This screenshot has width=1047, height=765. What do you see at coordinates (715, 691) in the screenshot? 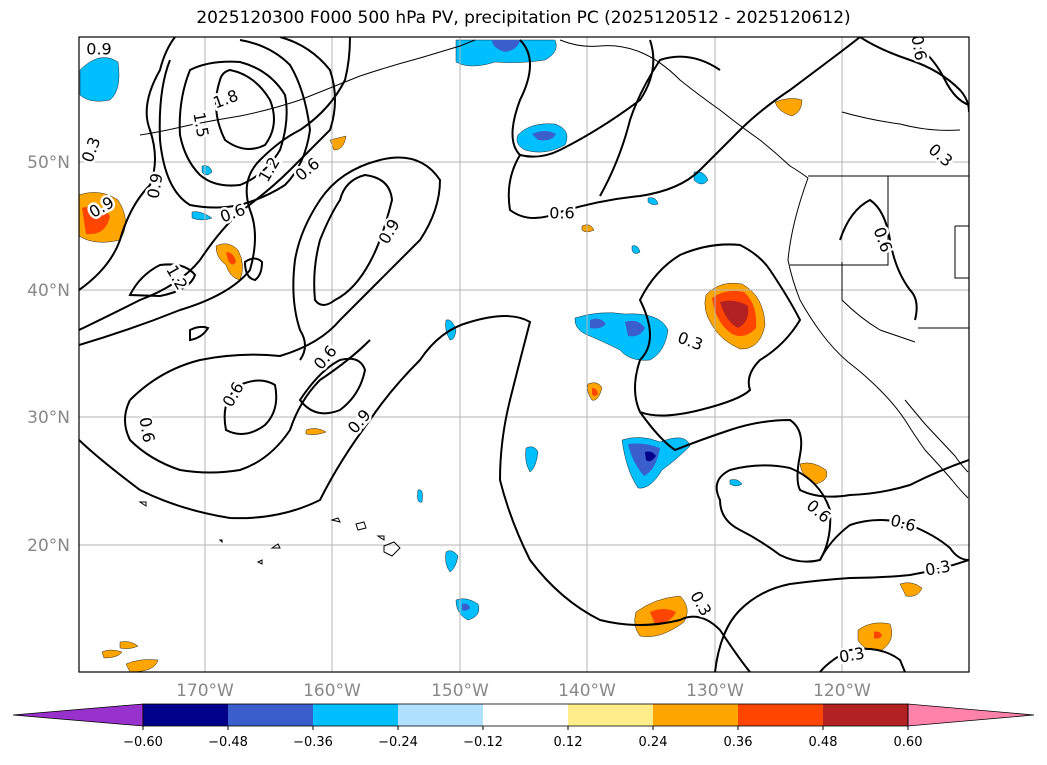
I see `lon-label: 130°W` at bounding box center [715, 691].